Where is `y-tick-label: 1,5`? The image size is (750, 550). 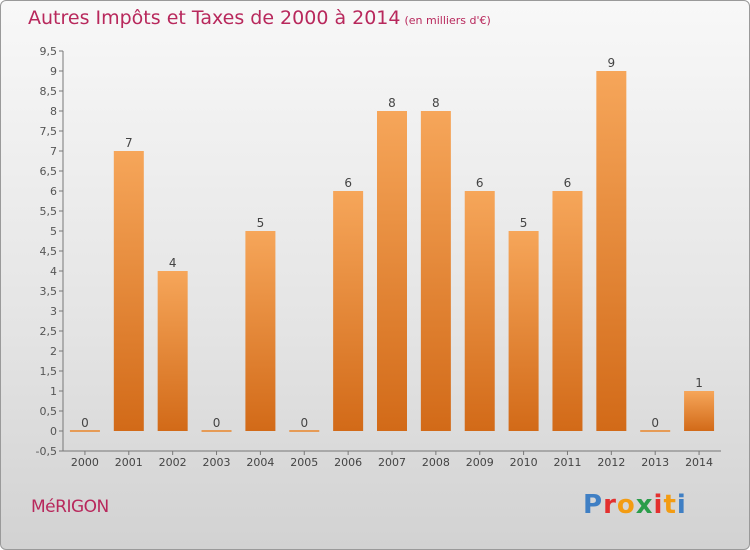
y-tick-label: 1,5 is located at coordinates (49, 371).